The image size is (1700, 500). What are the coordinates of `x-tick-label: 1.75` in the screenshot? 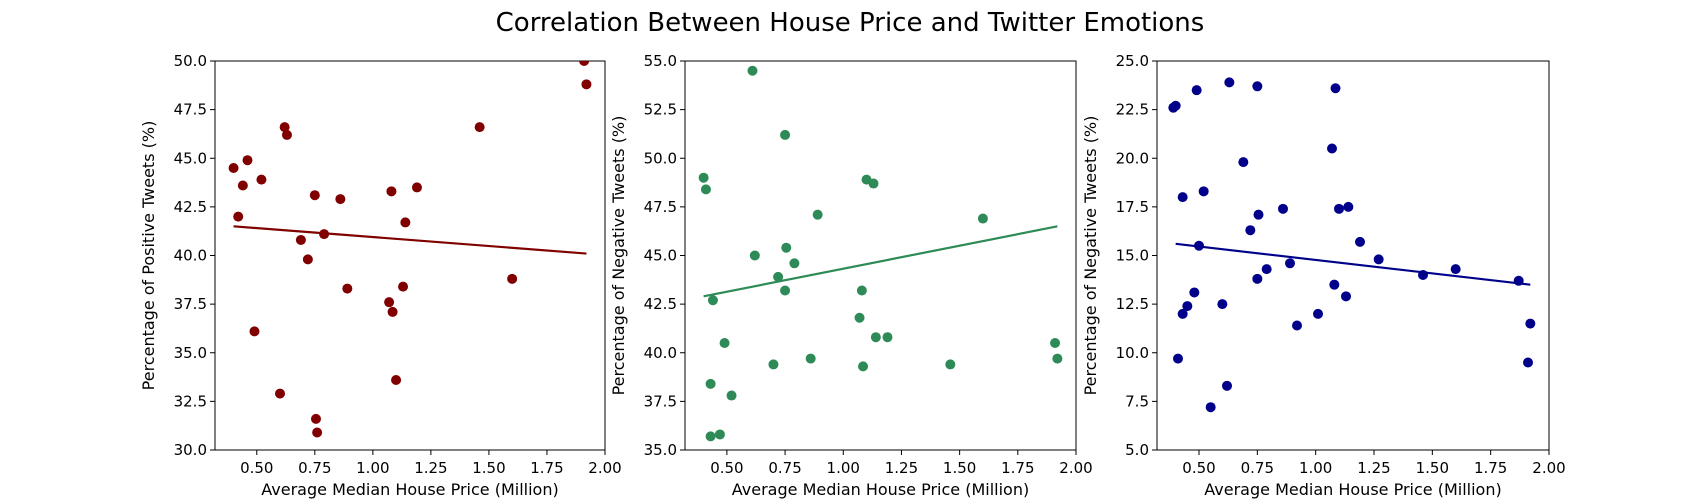 It's located at (1490, 468).